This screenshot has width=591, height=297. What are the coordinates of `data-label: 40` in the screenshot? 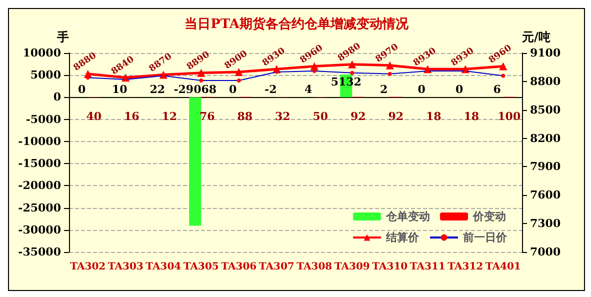 It's located at (94, 117).